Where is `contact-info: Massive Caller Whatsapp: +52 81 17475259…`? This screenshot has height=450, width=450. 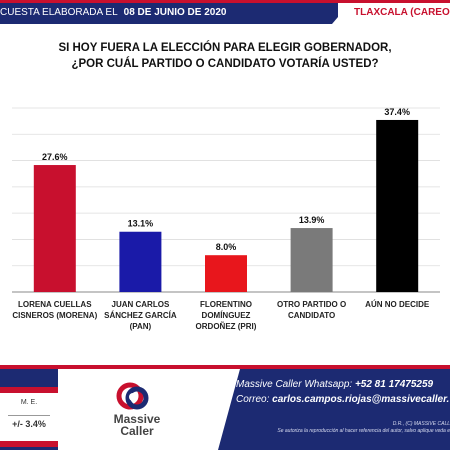 contact-info: Massive Caller Whatsapp: +52 81 17475259… is located at coordinates (343, 394).